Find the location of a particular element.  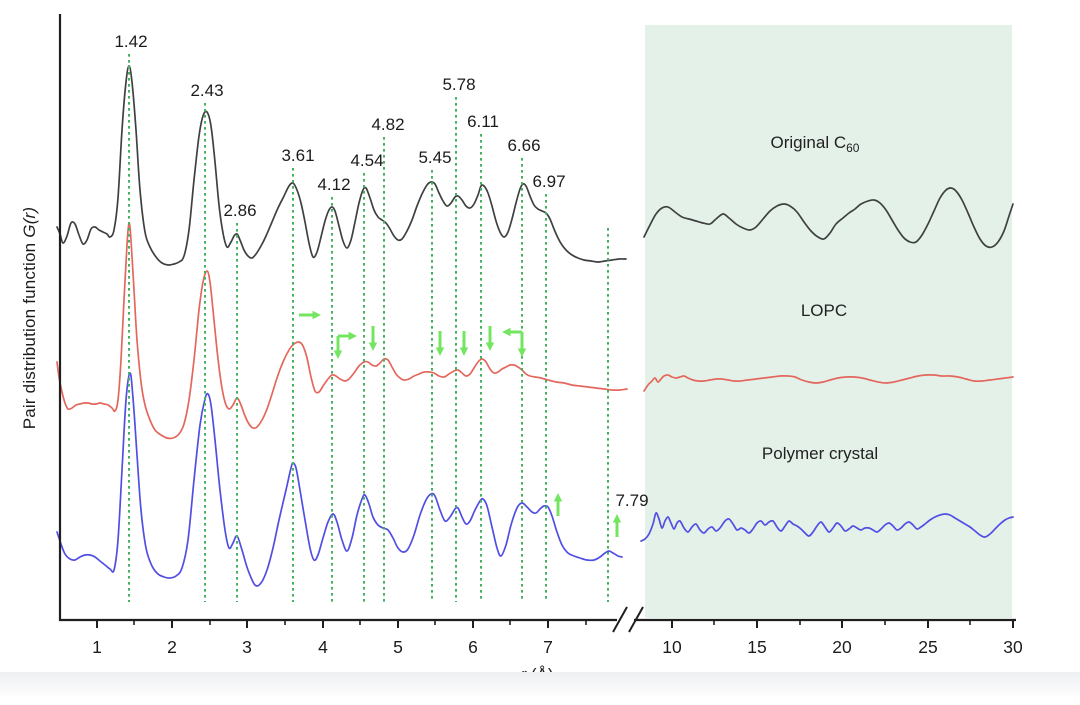

x-axis-tick-label: 6 is located at coordinates (473, 647).